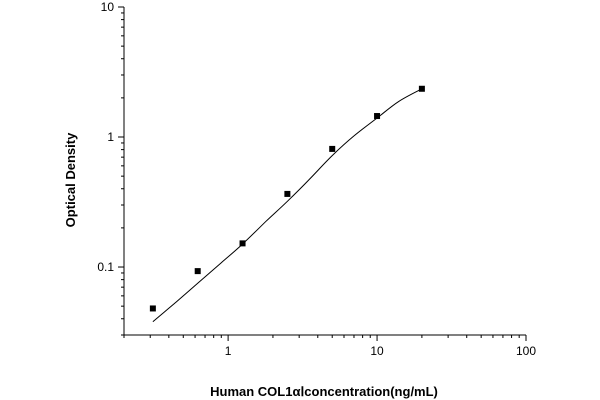 Image resolution: width=600 pixels, height=400 pixels. What do you see at coordinates (377, 351) in the screenshot?
I see `x-tick-label: 10` at bounding box center [377, 351].